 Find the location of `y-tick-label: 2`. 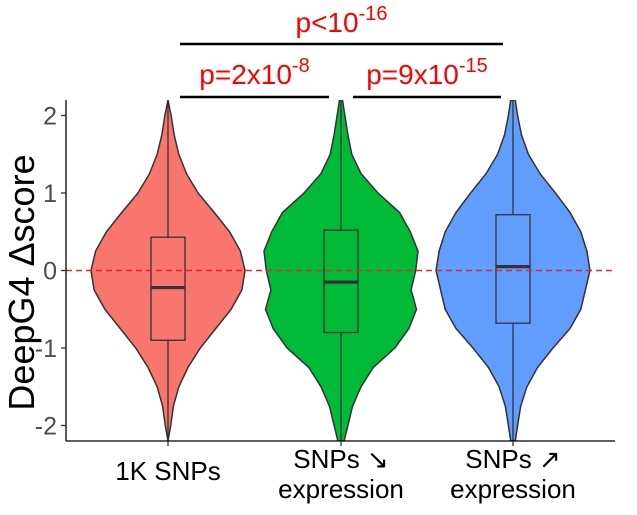

y-tick-label: 2 is located at coordinates (50, 117).